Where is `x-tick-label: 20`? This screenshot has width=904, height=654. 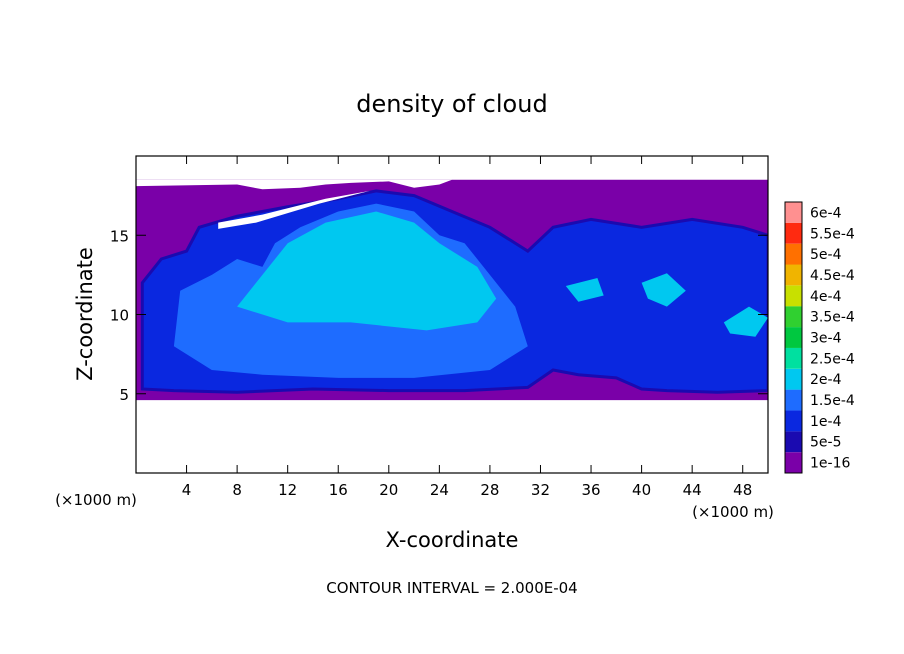 x-tick-label: 20 is located at coordinates (388, 490).